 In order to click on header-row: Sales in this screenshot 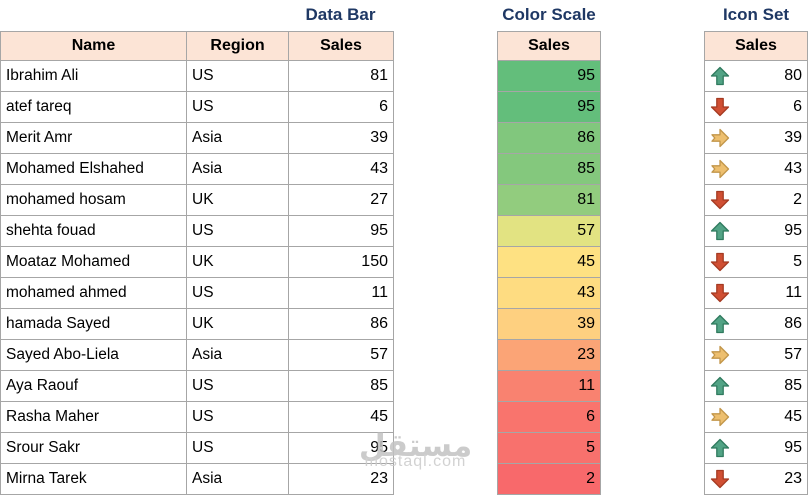, I will do `click(549, 46)`.